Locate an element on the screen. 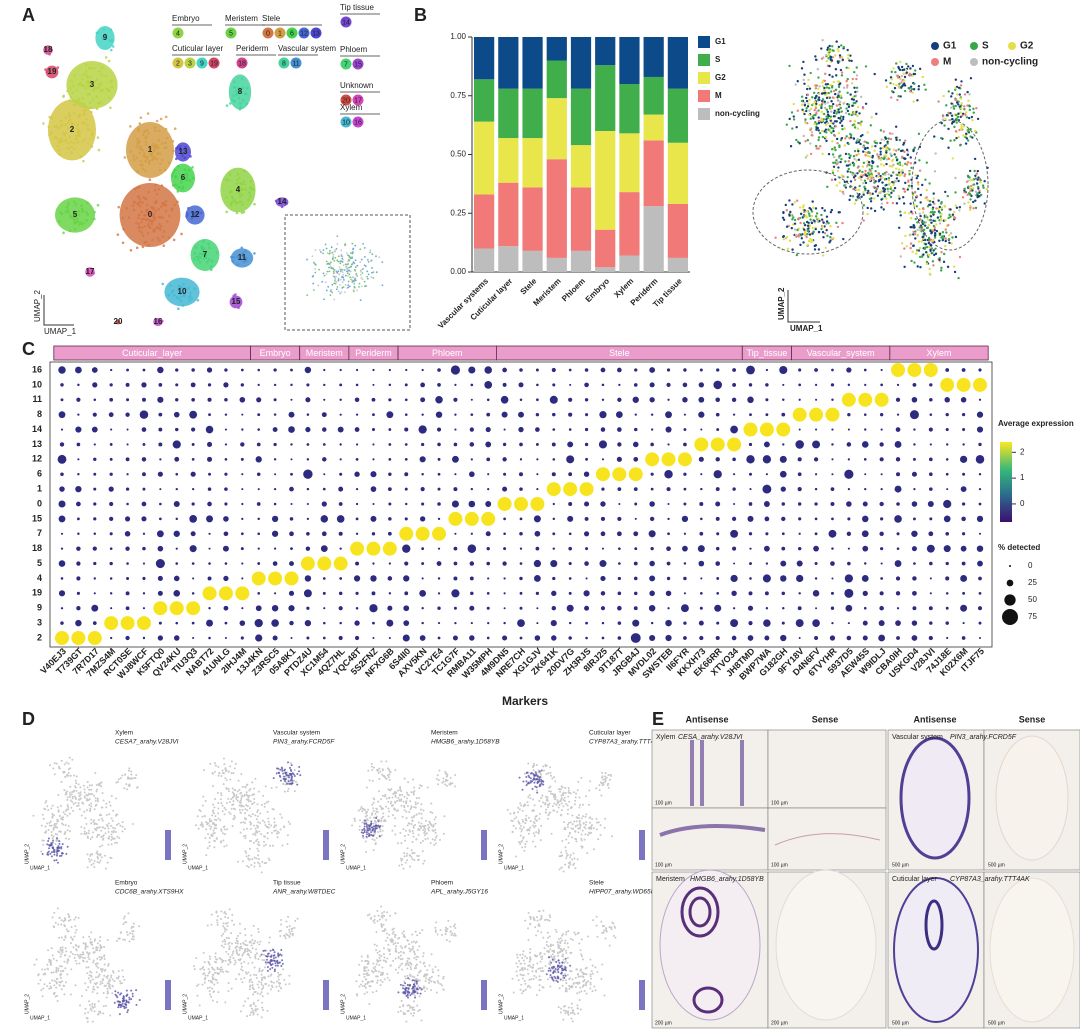 This screenshot has width=1080, height=1032. colorbar-tick-label: 1 is located at coordinates (1022, 477).